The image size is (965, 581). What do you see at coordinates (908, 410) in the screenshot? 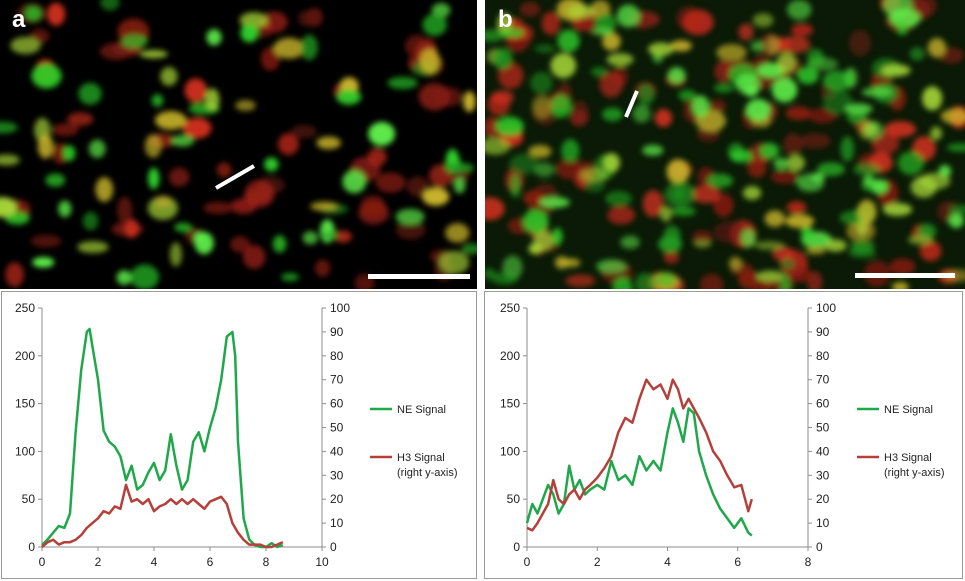
I see `legend-label: NE Signal` at bounding box center [908, 410].